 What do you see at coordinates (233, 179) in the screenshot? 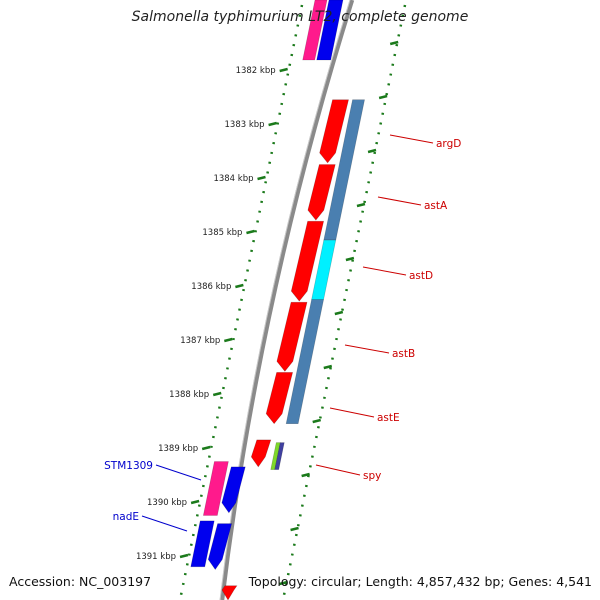
I see `scale-tick-label: 1384 kbp` at bounding box center [233, 179].